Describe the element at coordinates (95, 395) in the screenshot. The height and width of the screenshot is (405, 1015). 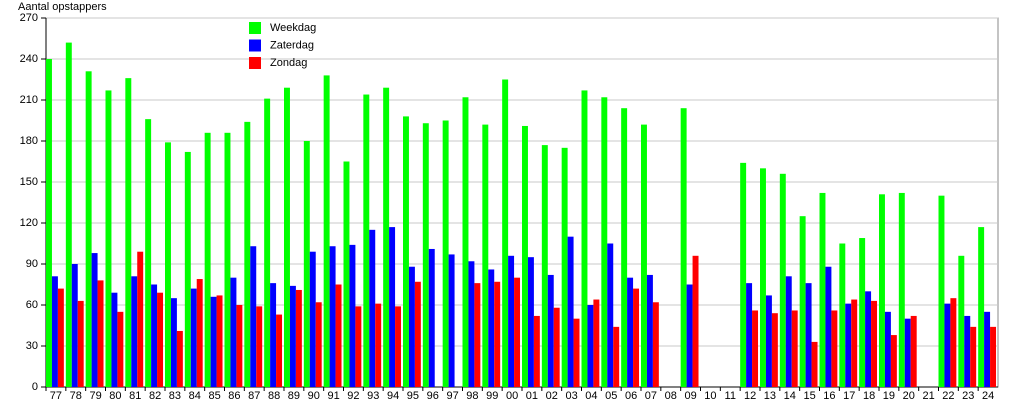
I see `x-tick-label: 79` at that location.